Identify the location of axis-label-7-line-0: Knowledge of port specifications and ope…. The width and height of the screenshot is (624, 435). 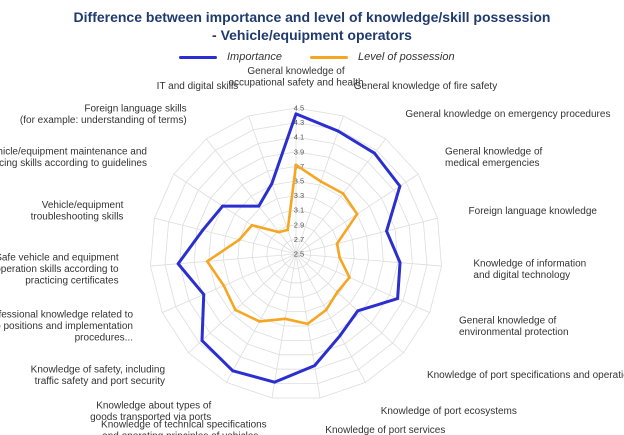
(525, 375).